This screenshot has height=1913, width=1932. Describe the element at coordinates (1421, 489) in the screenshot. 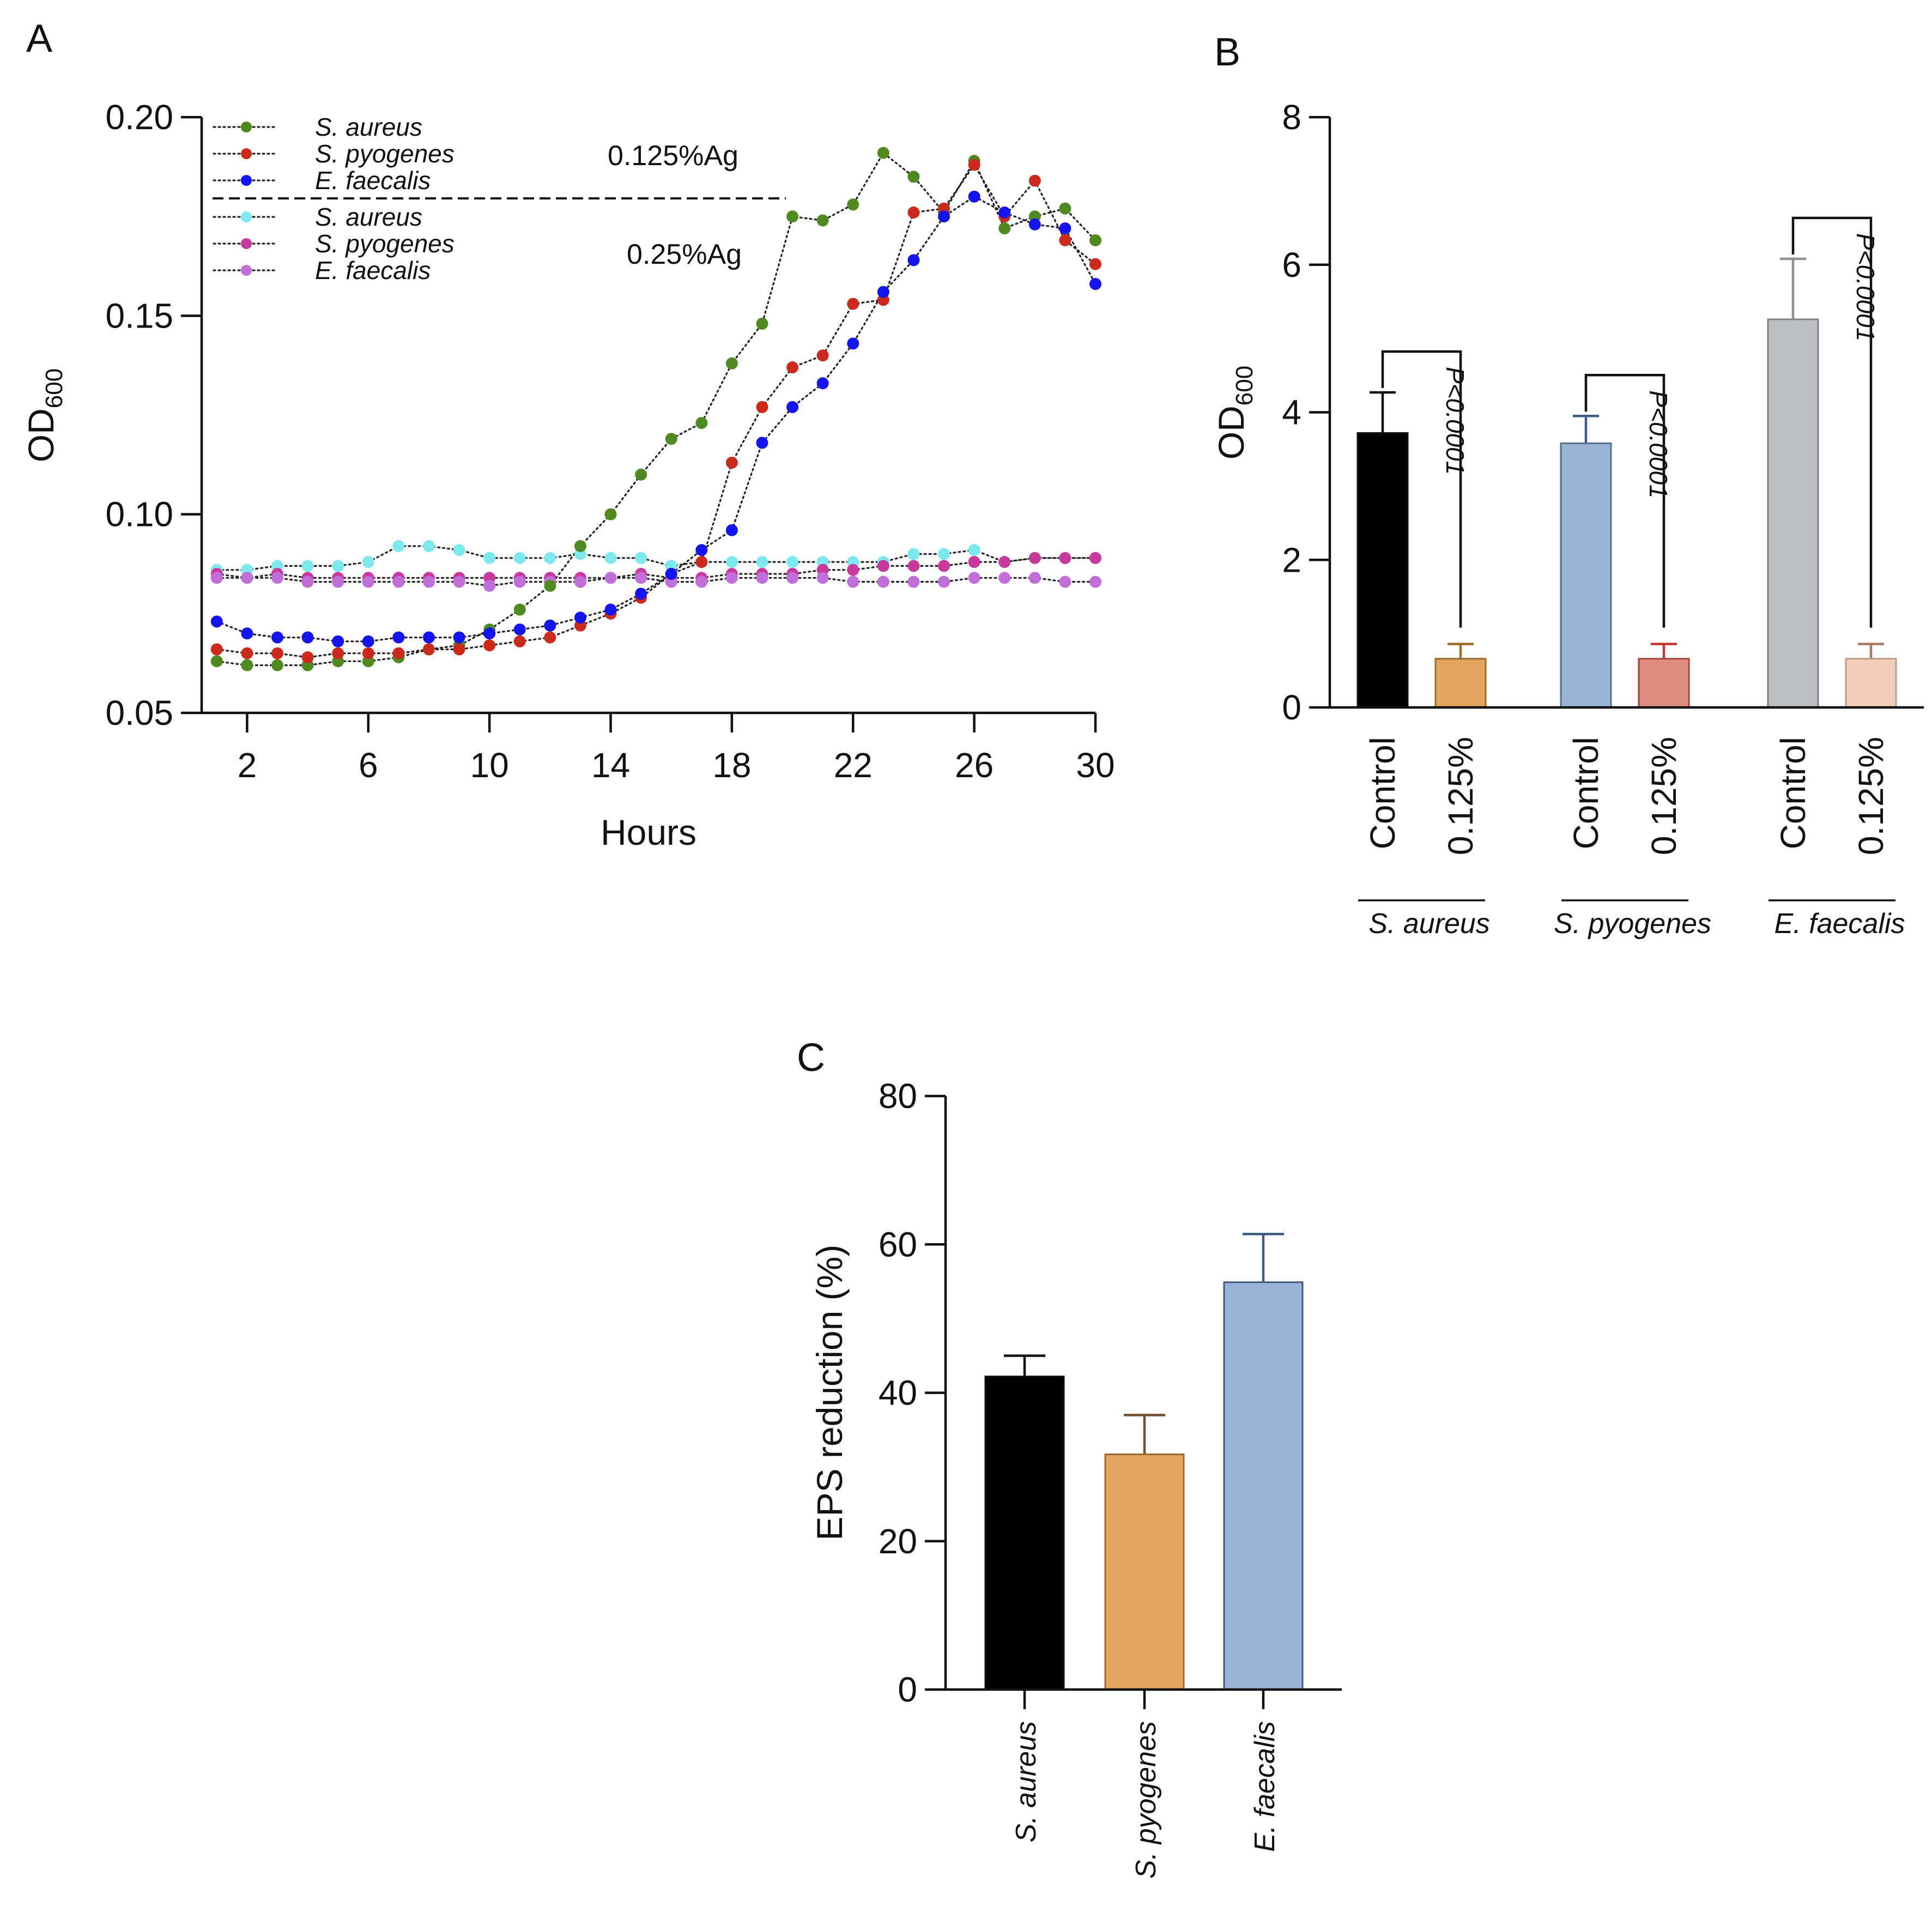

I see `significance-bracket` at that location.